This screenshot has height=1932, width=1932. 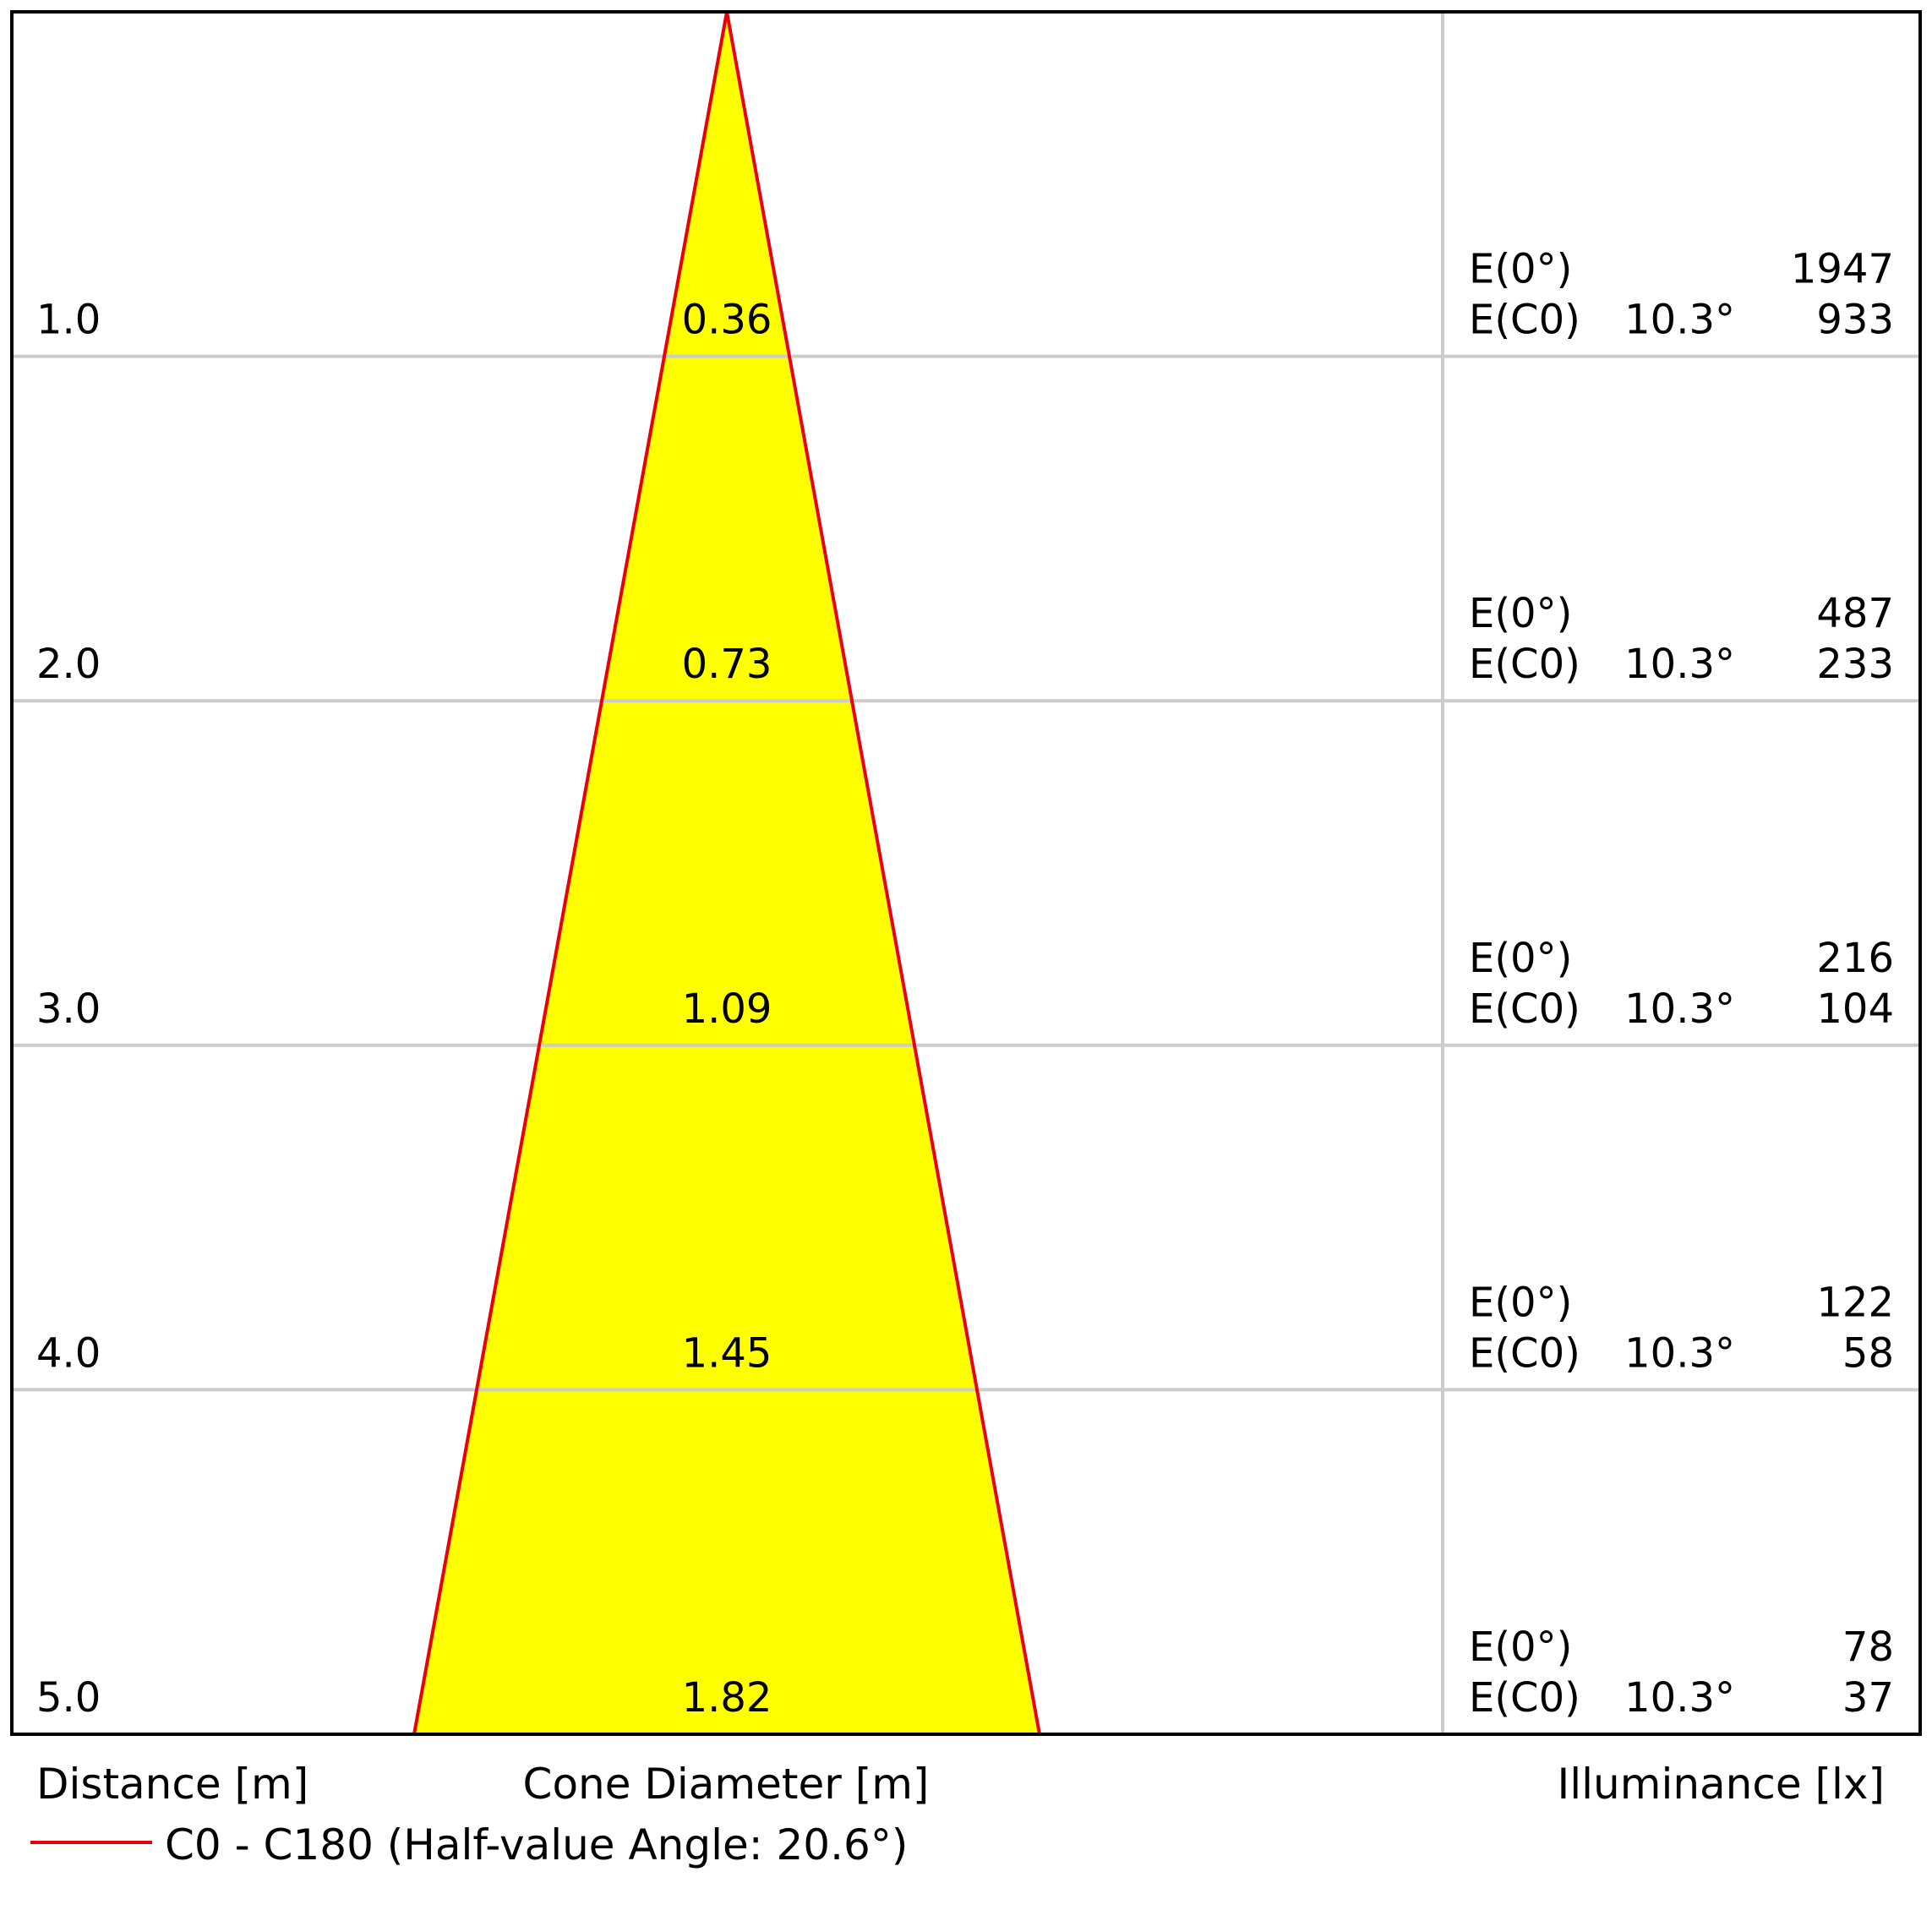 What do you see at coordinates (68, 1009) in the screenshot?
I see `distance-label: 3.0` at bounding box center [68, 1009].